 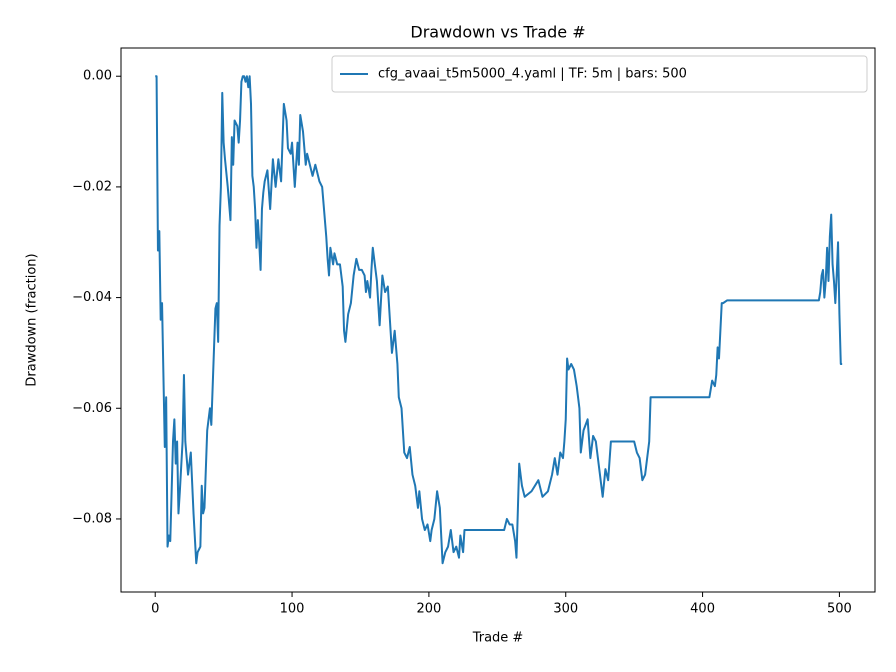 What do you see at coordinates (97, 76) in the screenshot?
I see `y-tick-label: 0.00` at bounding box center [97, 76].